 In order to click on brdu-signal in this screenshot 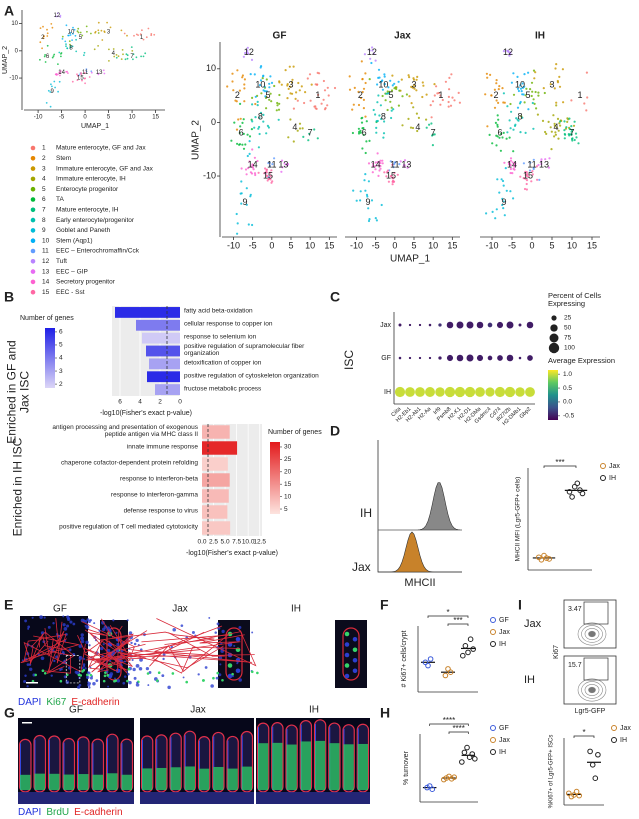, I will do `click(362, 766)`.